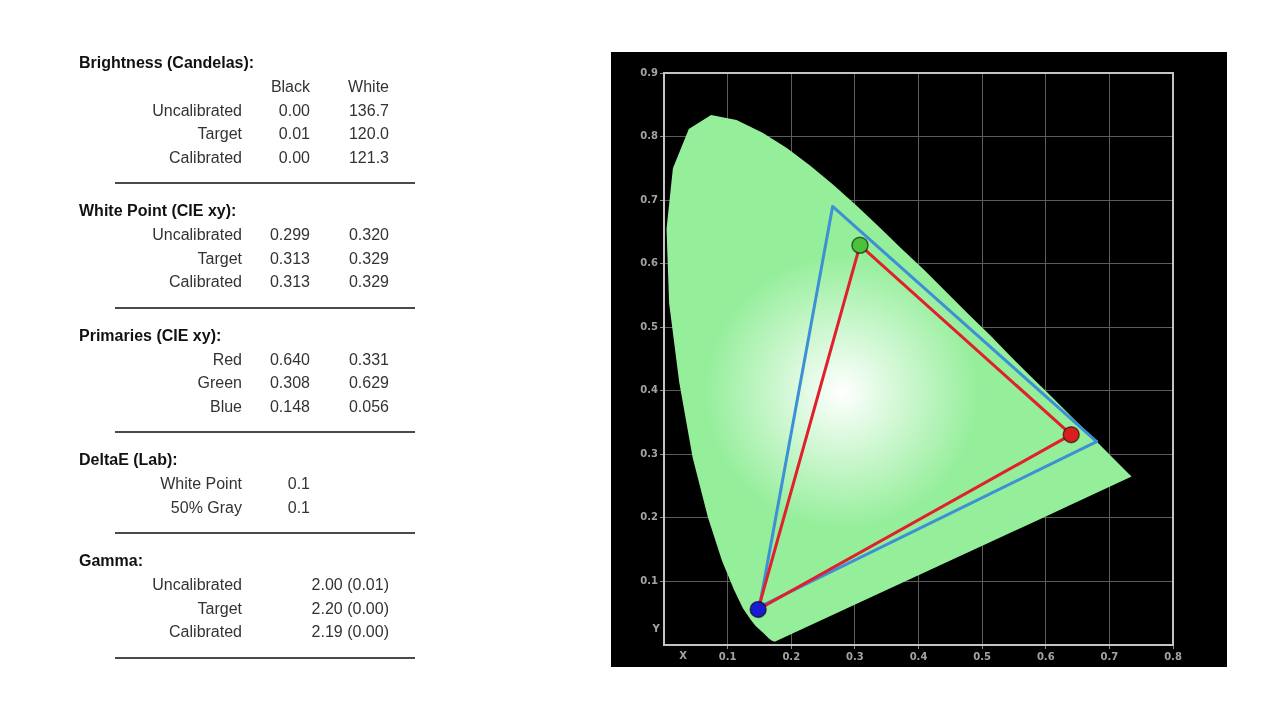  I want to click on text: Brightness (Candelas):, so click(167, 63).